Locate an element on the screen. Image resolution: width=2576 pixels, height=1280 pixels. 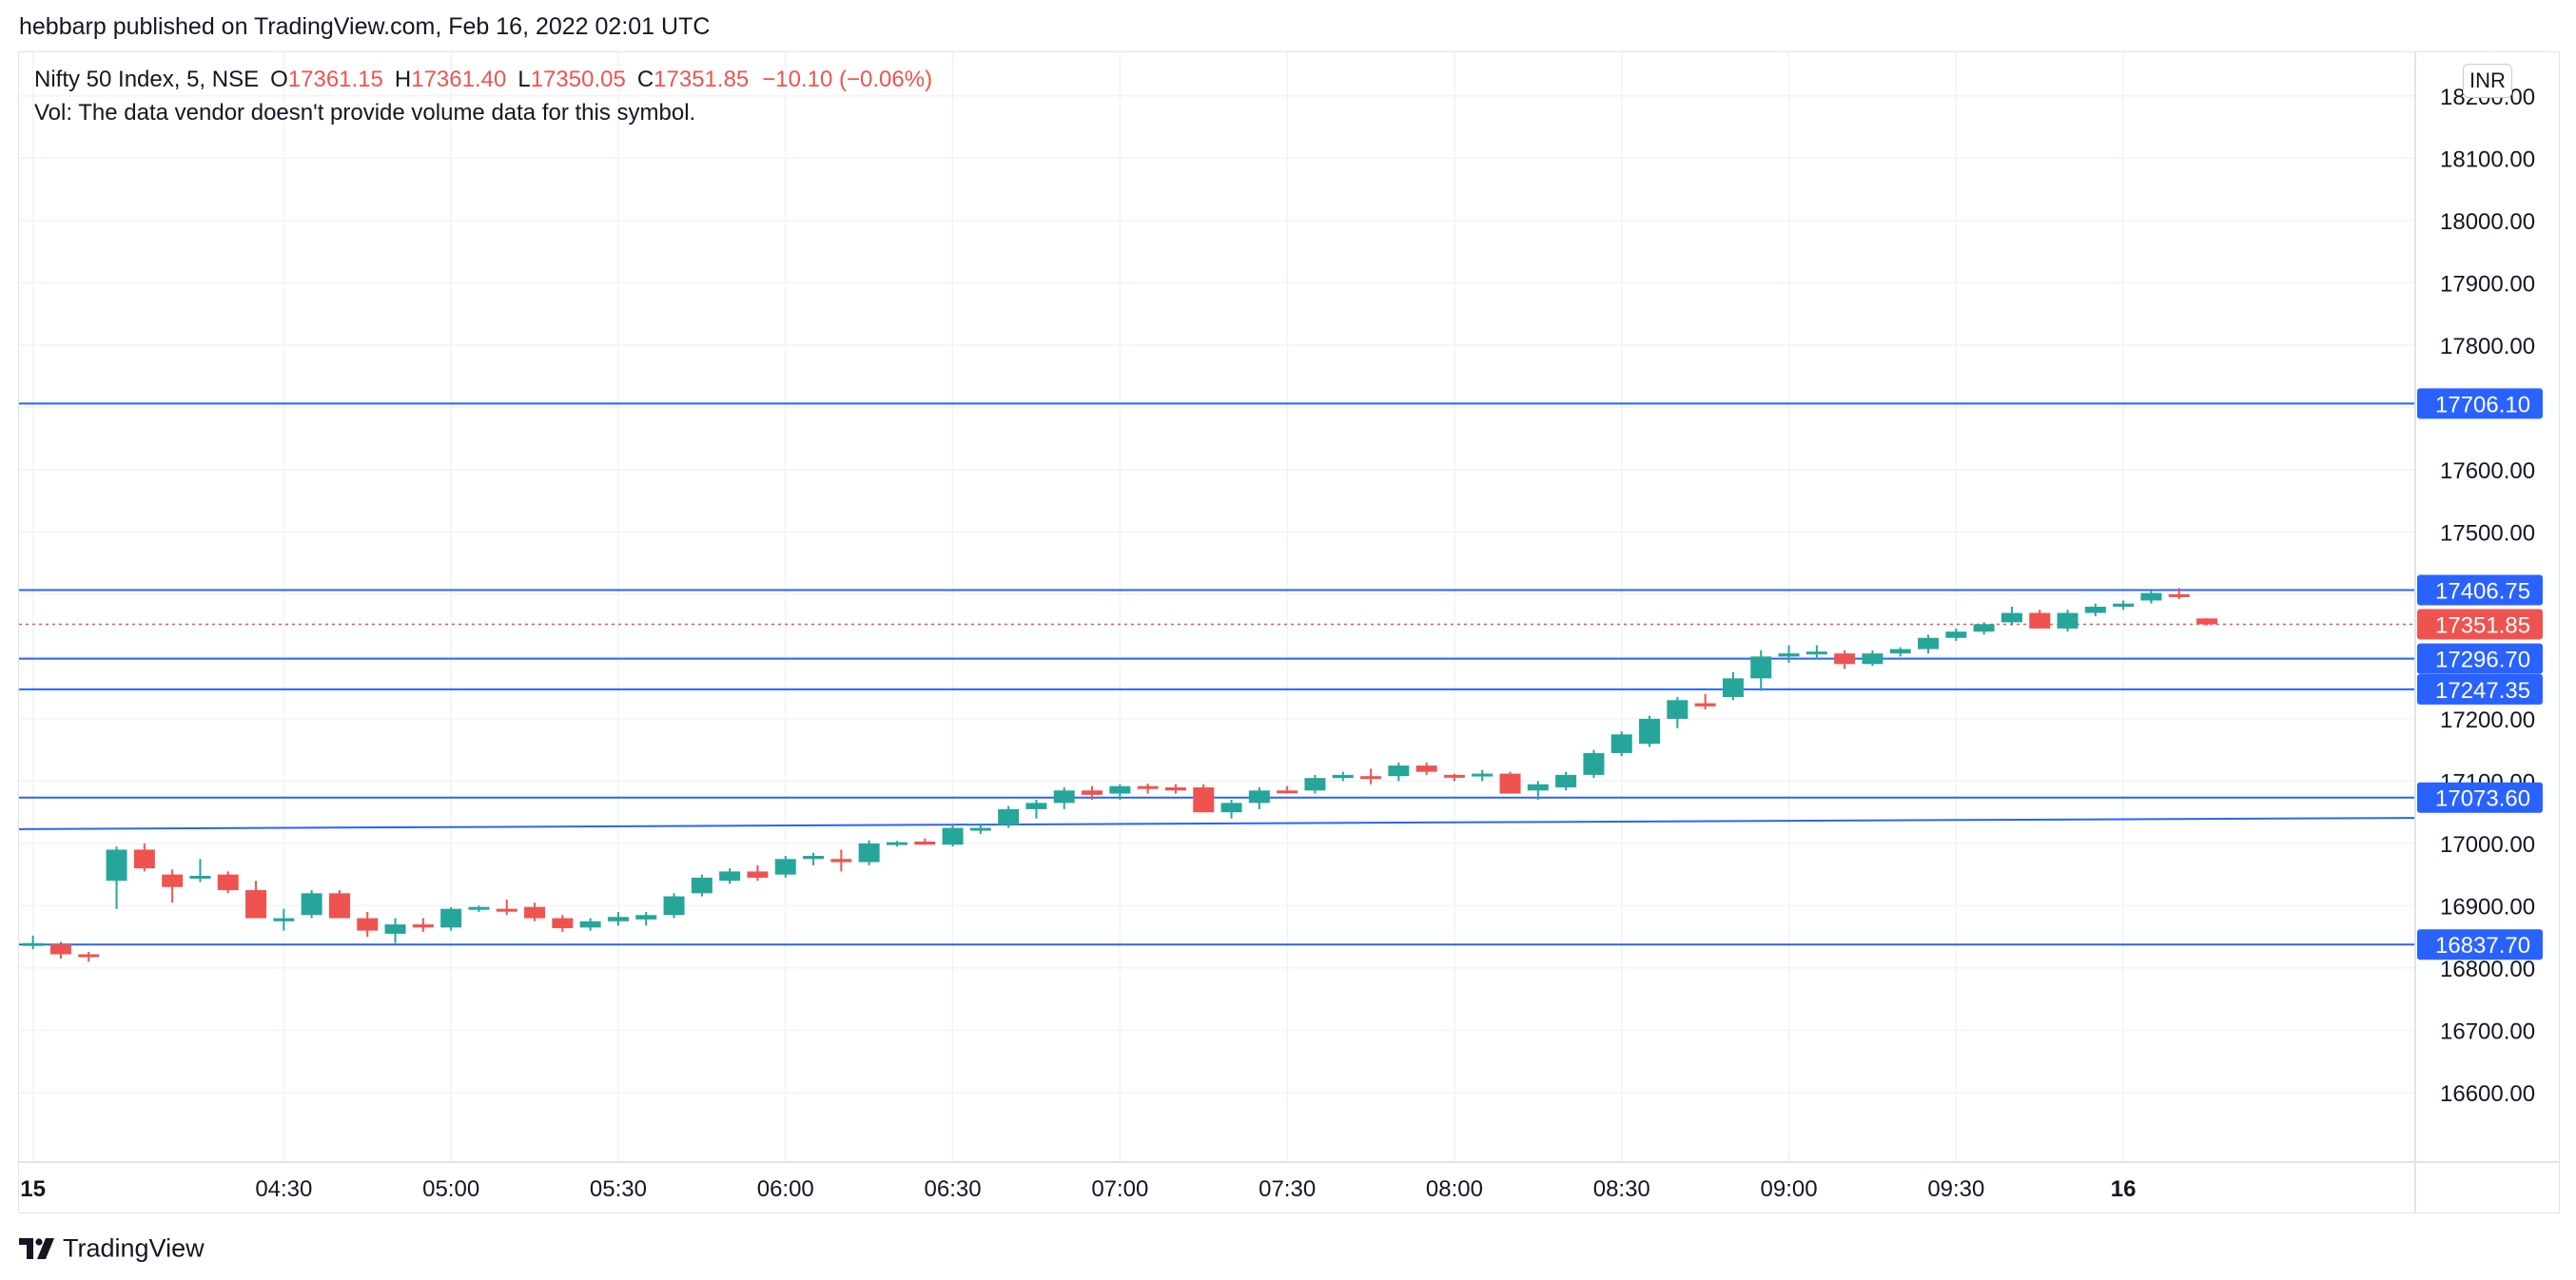
price-tick-label: 16900.00 is located at coordinates (2487, 907).